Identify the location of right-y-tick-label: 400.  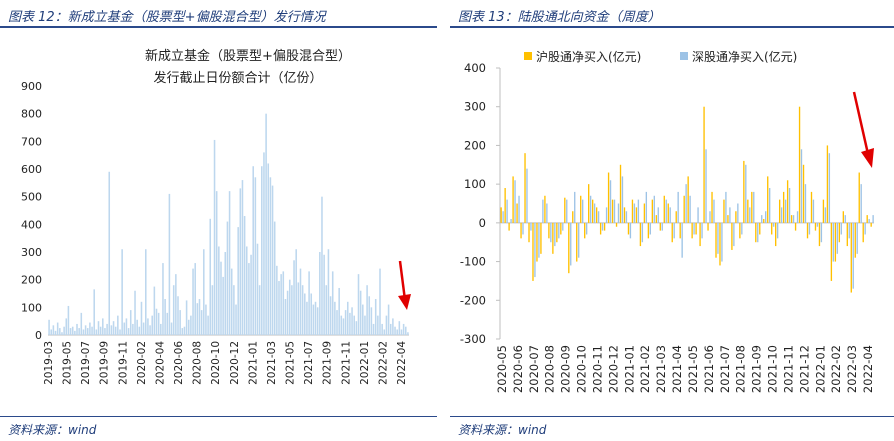
(475, 68).